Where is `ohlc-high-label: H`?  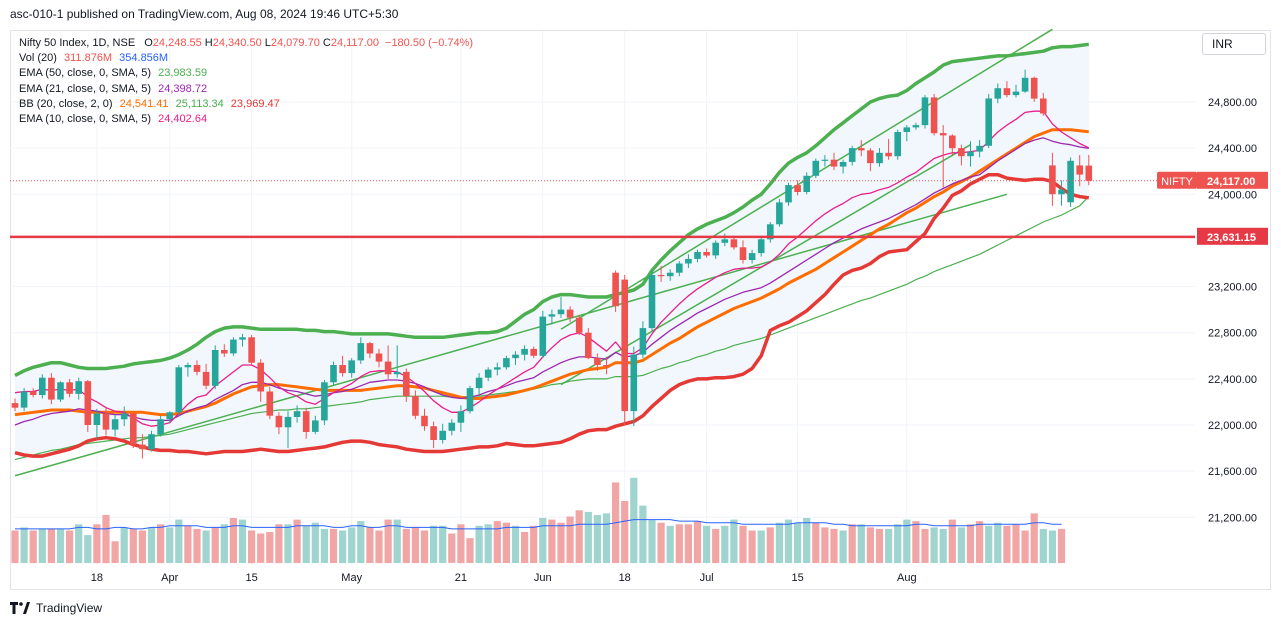 ohlc-high-label: H is located at coordinates (208, 43).